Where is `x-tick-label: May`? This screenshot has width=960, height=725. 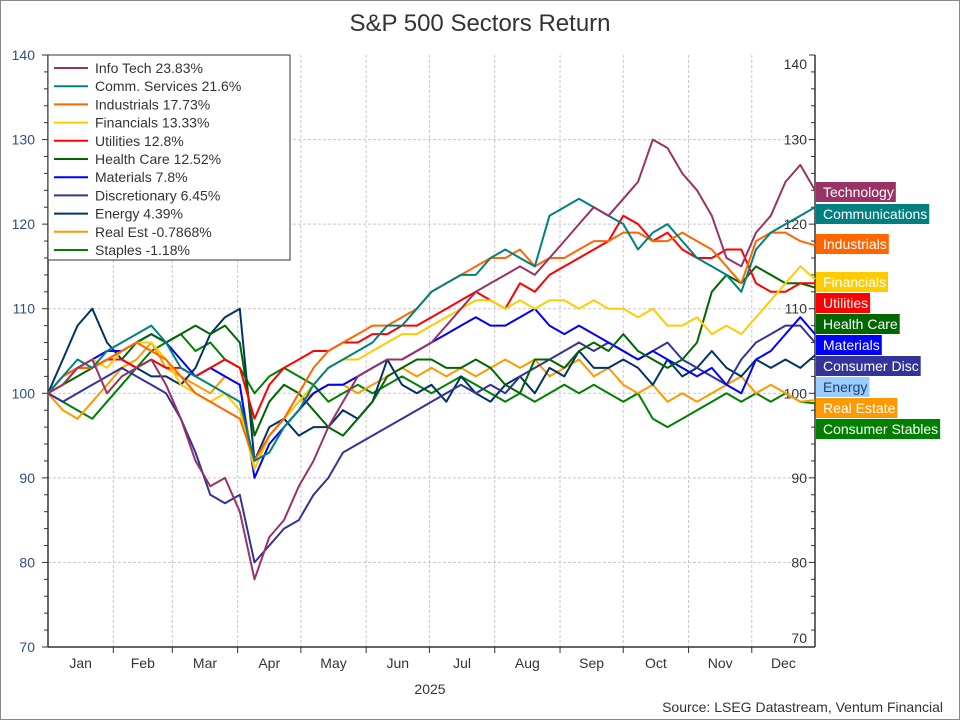 x-tick-label: May is located at coordinates (333, 663).